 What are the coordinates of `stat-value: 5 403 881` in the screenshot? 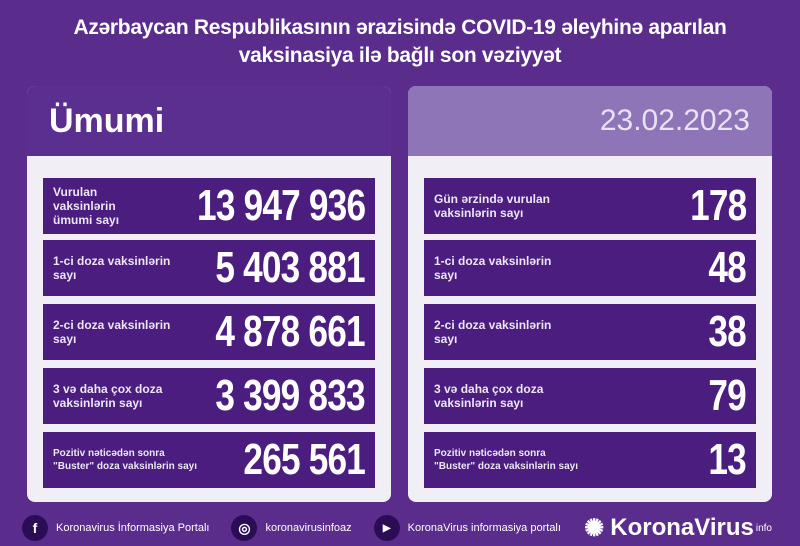 It's located at (290, 267).